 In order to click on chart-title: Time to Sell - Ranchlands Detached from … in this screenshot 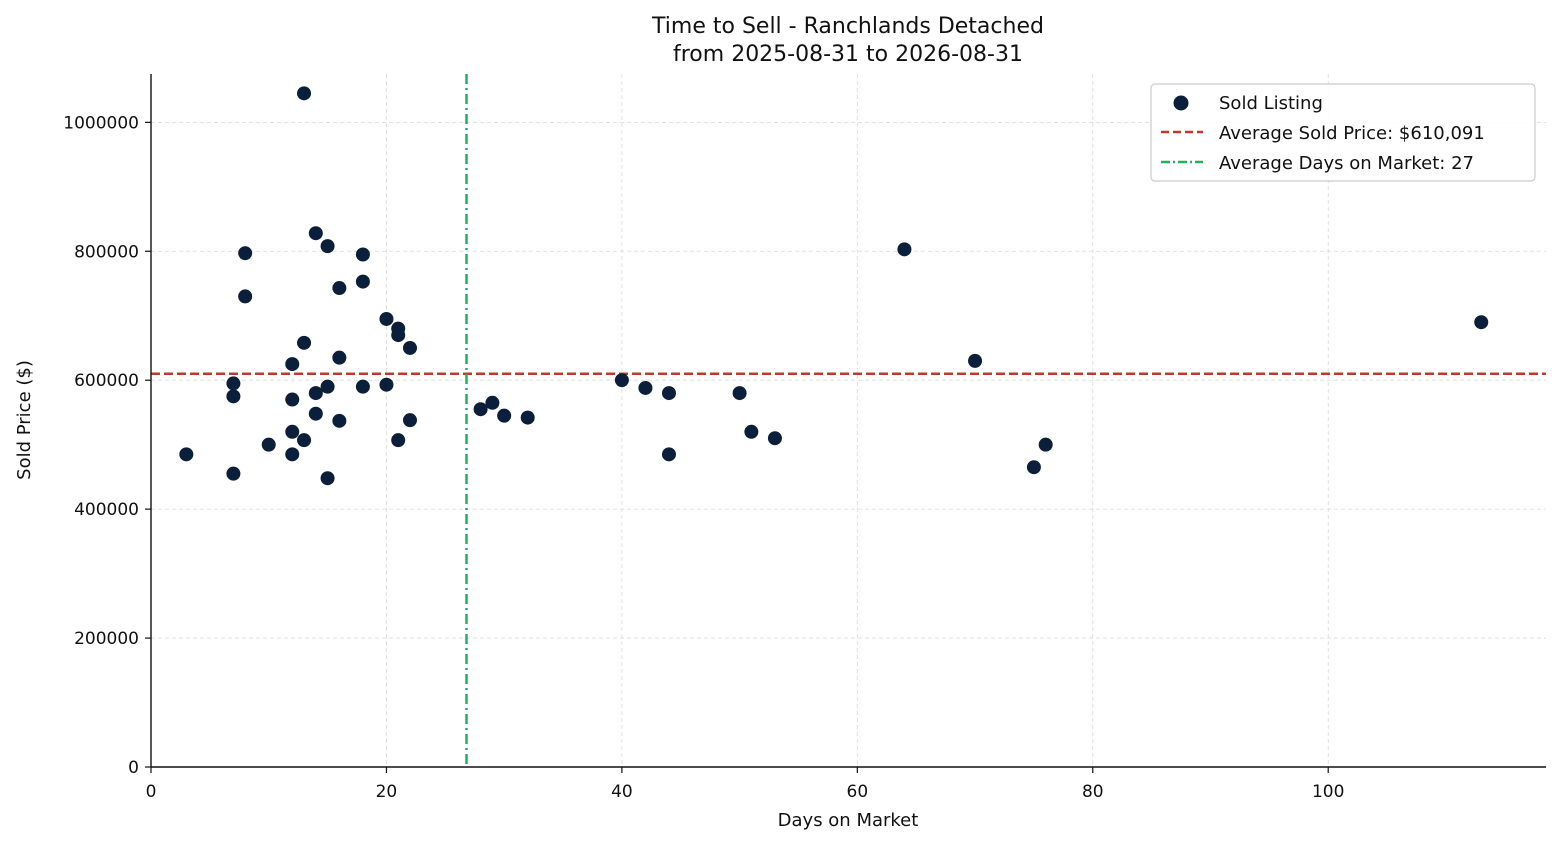, I will do `click(847, 40)`.